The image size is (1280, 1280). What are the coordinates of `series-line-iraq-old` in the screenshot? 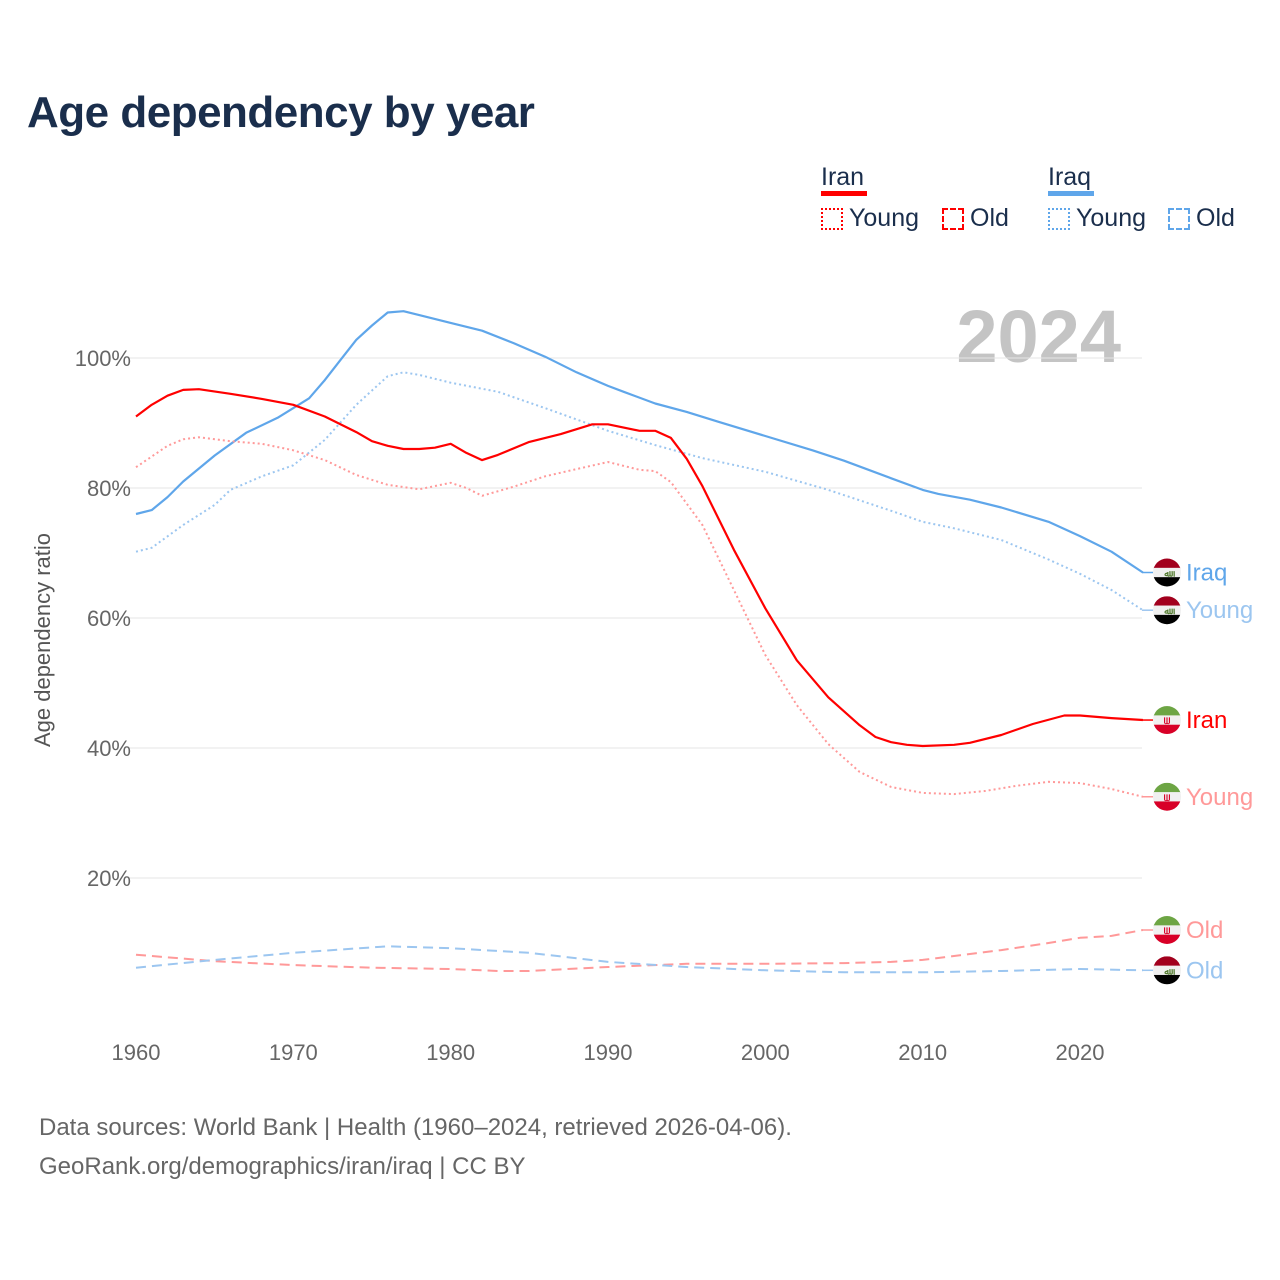 It's located at (639, 959).